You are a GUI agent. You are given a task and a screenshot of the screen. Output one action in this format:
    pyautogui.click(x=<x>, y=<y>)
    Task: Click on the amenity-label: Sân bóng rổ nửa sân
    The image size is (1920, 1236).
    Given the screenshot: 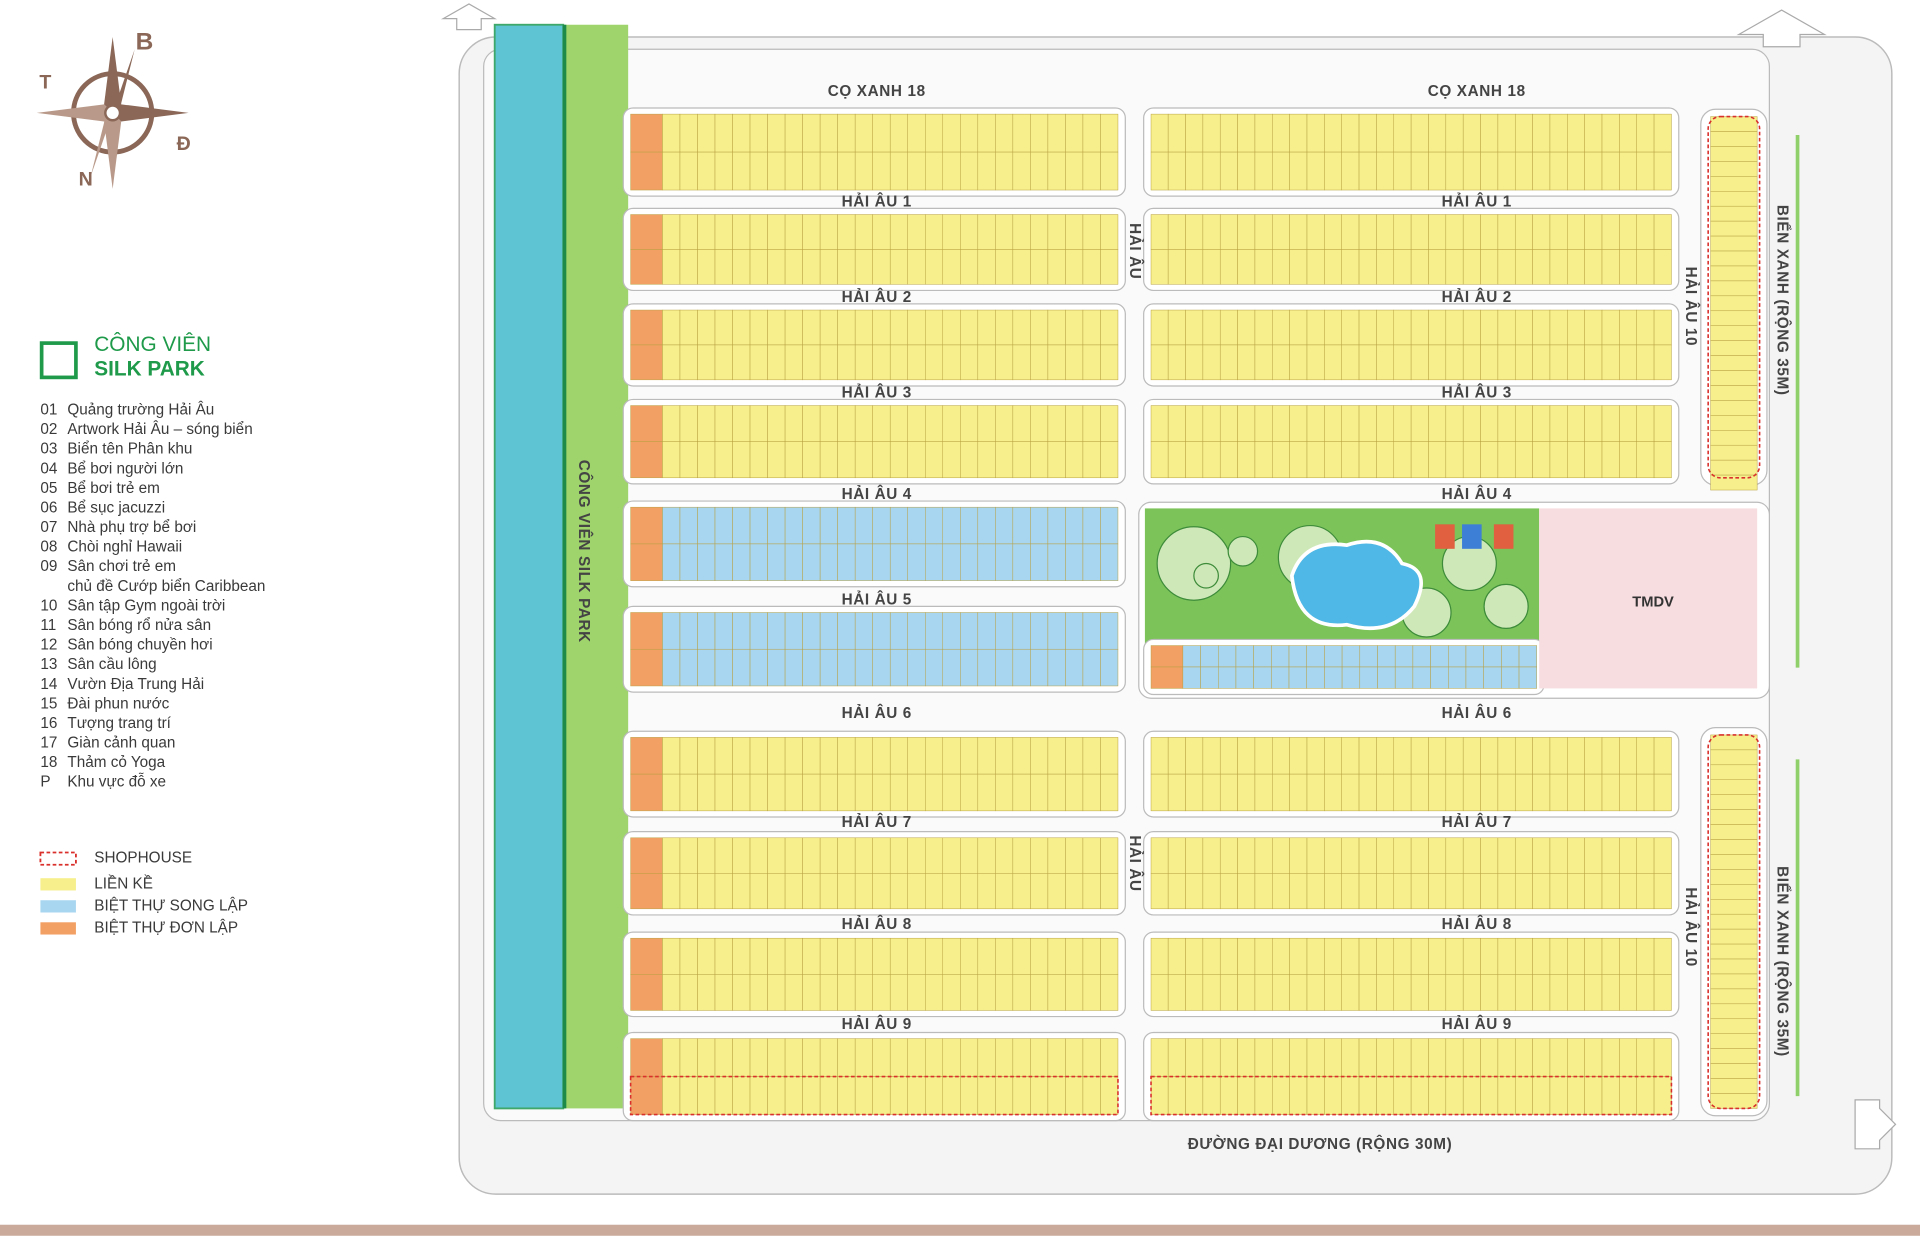 What is the action you would take?
    pyautogui.click(x=139, y=625)
    